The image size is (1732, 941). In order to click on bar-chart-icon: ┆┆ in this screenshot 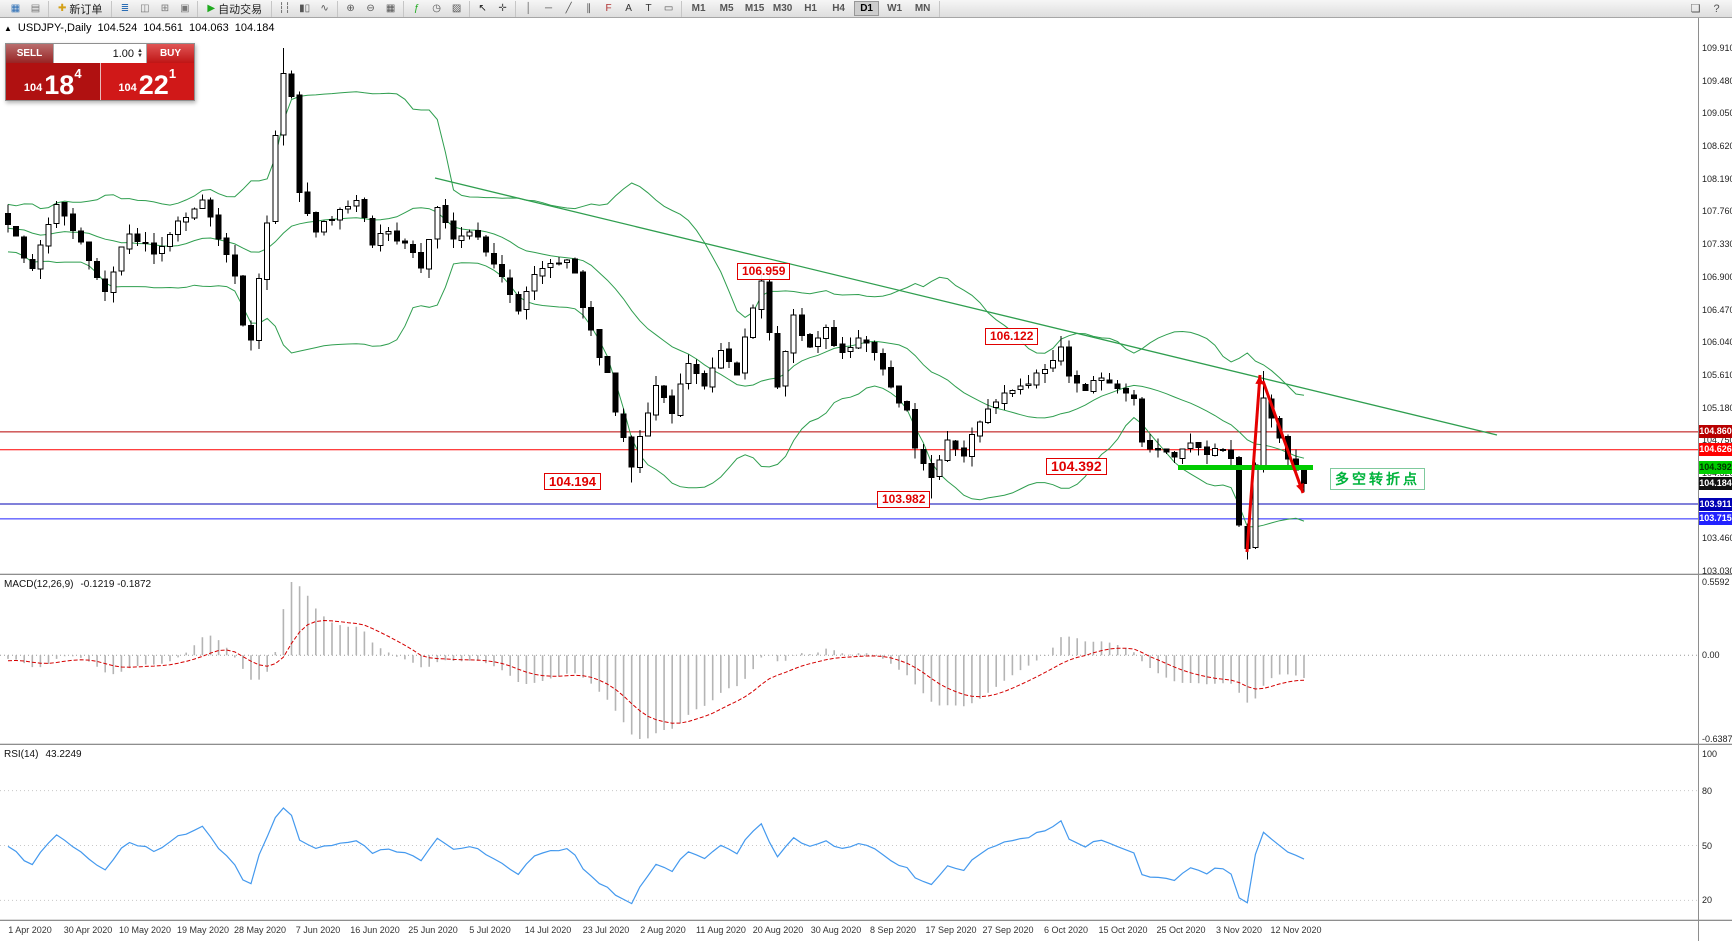, I will do `click(284, 8)`.